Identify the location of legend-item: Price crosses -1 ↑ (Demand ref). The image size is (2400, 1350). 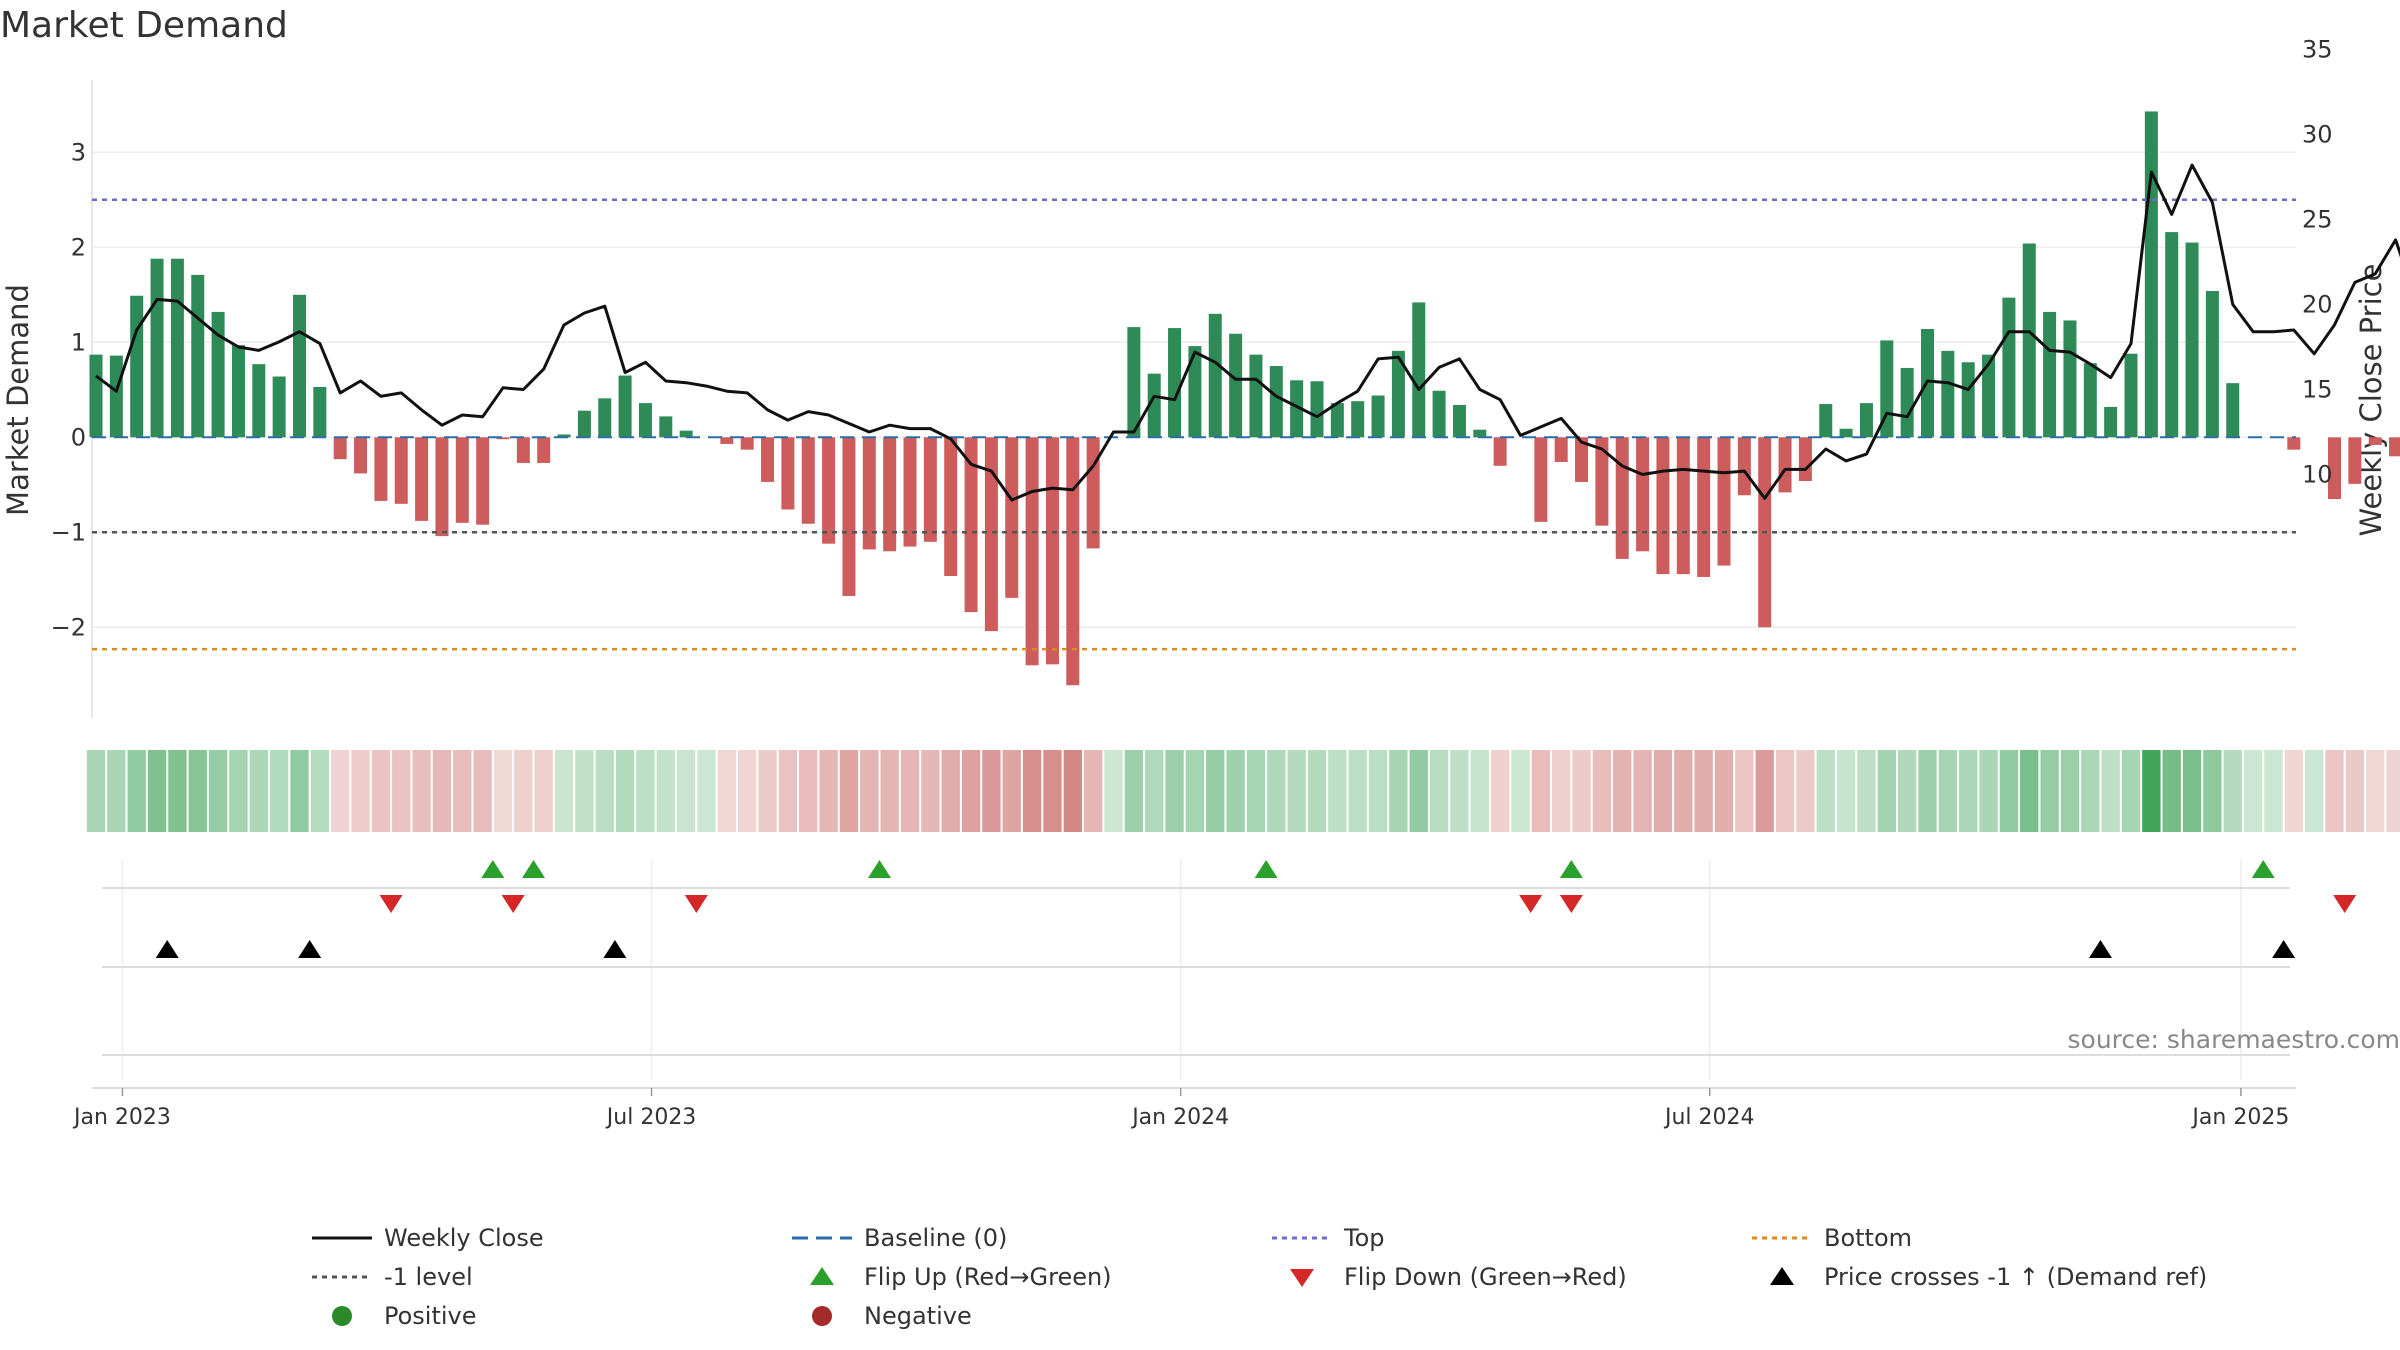
(1988, 1277).